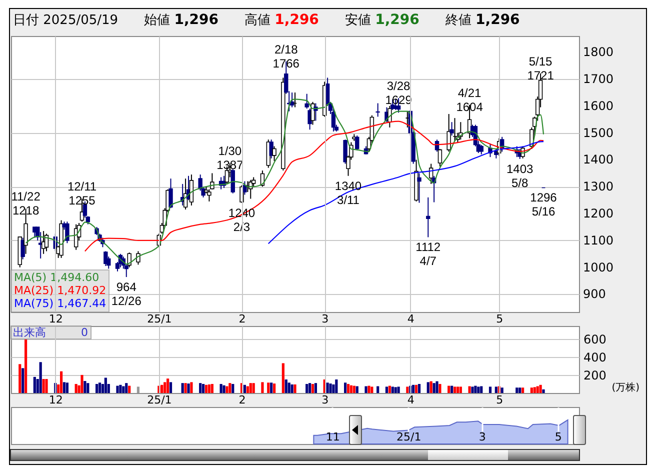 This screenshot has width=653, height=470. I want to click on y-tick-label: 1400, so click(598, 159).